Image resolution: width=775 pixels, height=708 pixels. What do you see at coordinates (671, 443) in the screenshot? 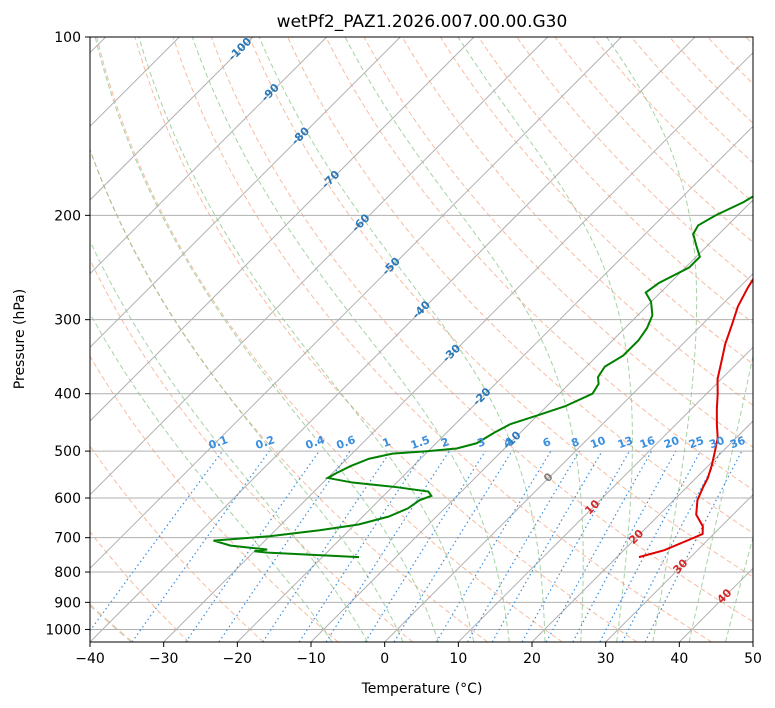
I see `mixing-ratio-label: 20` at bounding box center [671, 443].